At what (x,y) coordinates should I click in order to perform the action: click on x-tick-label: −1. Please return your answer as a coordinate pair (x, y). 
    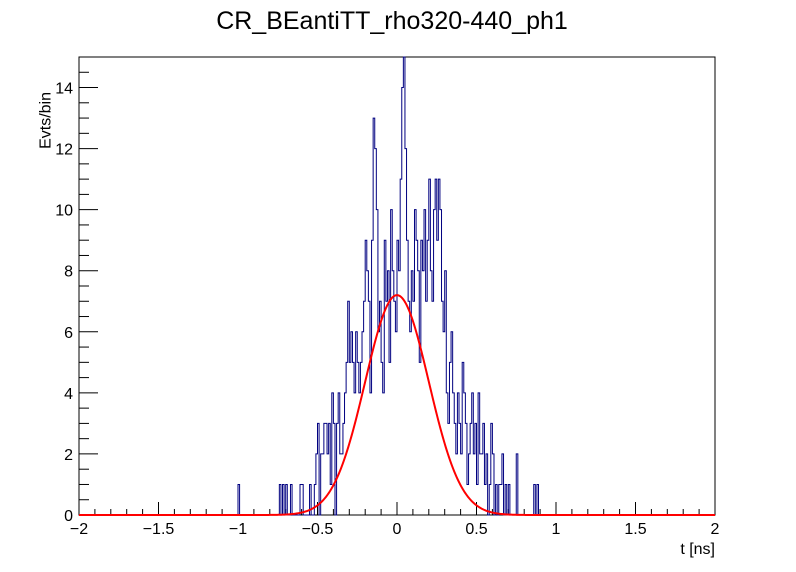
    Looking at the image, I should click on (238, 529).